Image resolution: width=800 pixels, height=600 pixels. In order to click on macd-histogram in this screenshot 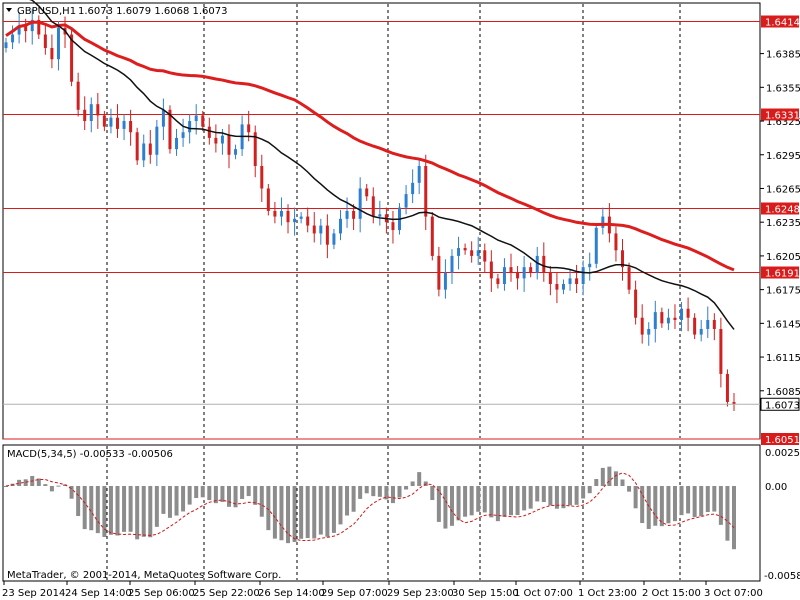, I will do `click(370, 508)`.